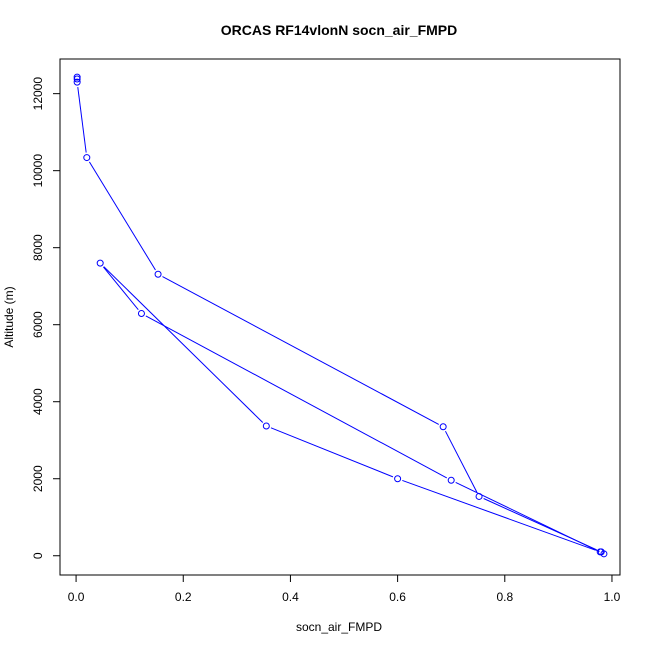 This screenshot has height=650, width=650. What do you see at coordinates (344, 589) in the screenshot?
I see `x-axis: 0.0 0.2 0.4 0.6 0.8 1.0` at bounding box center [344, 589].